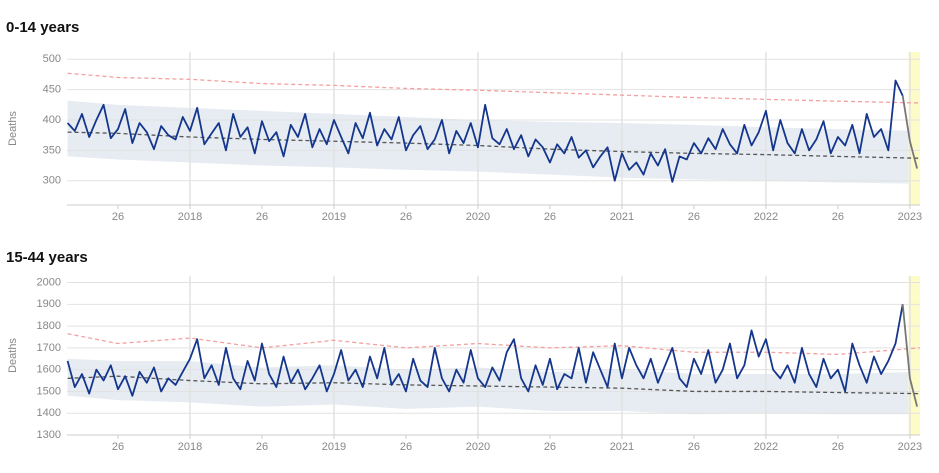  I want to click on y-tick-label: 500, so click(52, 59).